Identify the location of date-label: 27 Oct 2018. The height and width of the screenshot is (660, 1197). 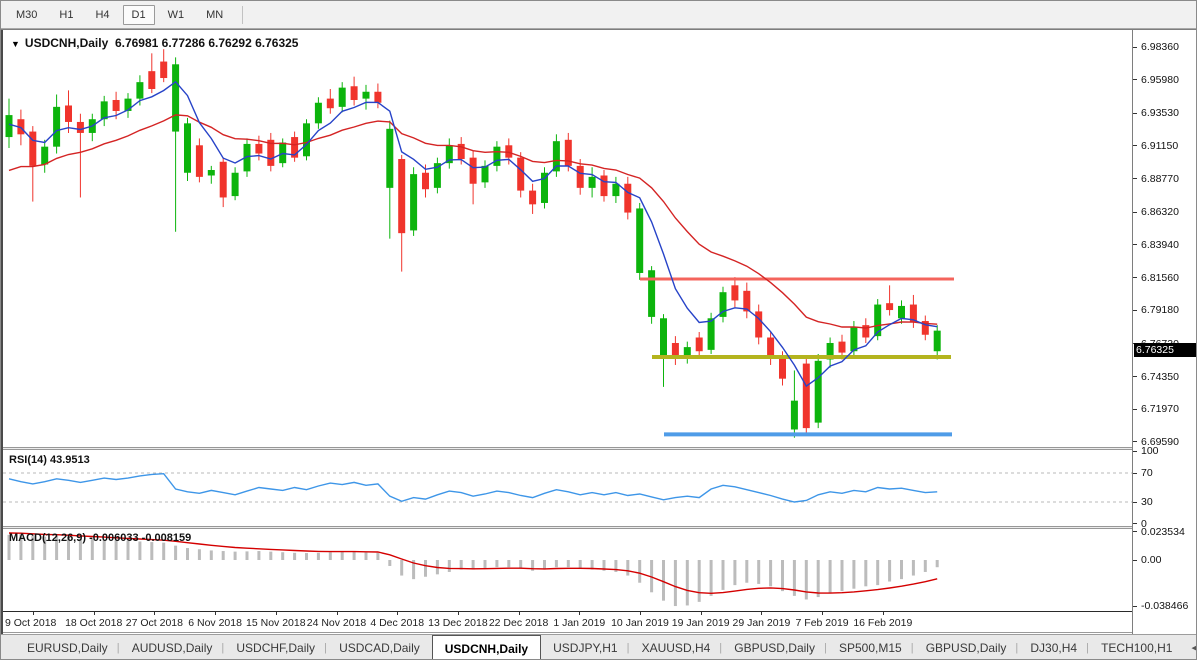
(154, 623).